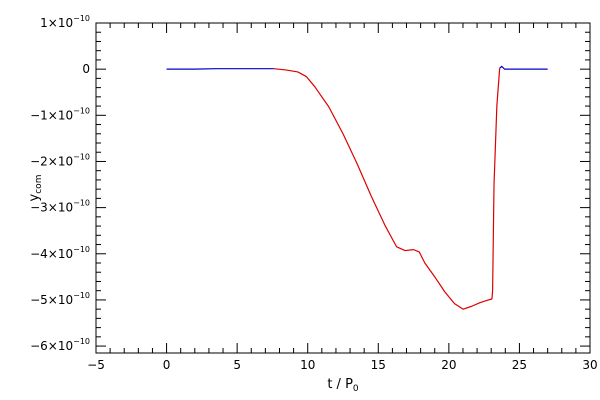 The height and width of the screenshot is (400, 600). Describe the element at coordinates (342, 365) in the screenshot. I see `x-tick-labels: −5 0 5 10 15 20 25 30` at that location.